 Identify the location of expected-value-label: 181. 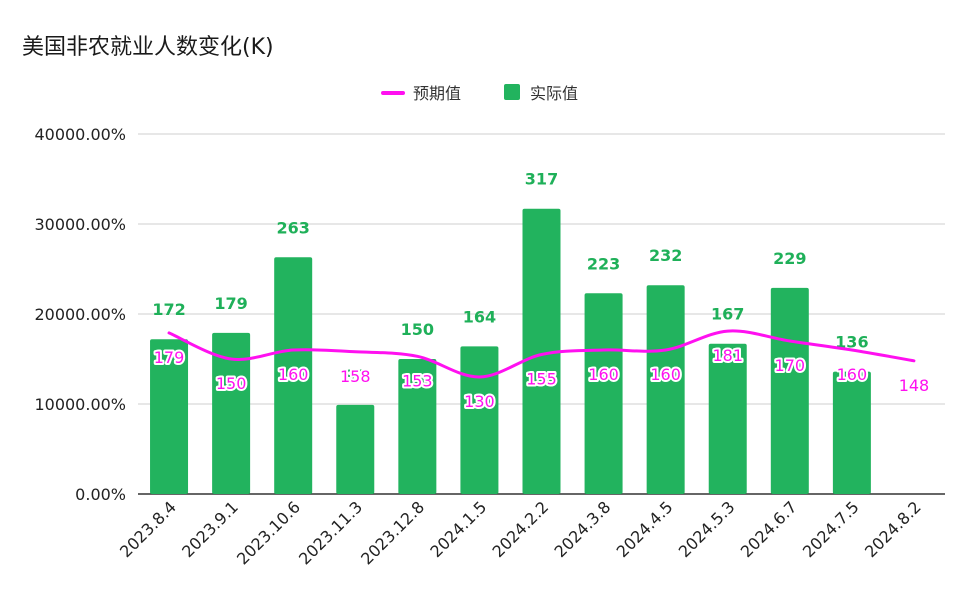
(727, 355).